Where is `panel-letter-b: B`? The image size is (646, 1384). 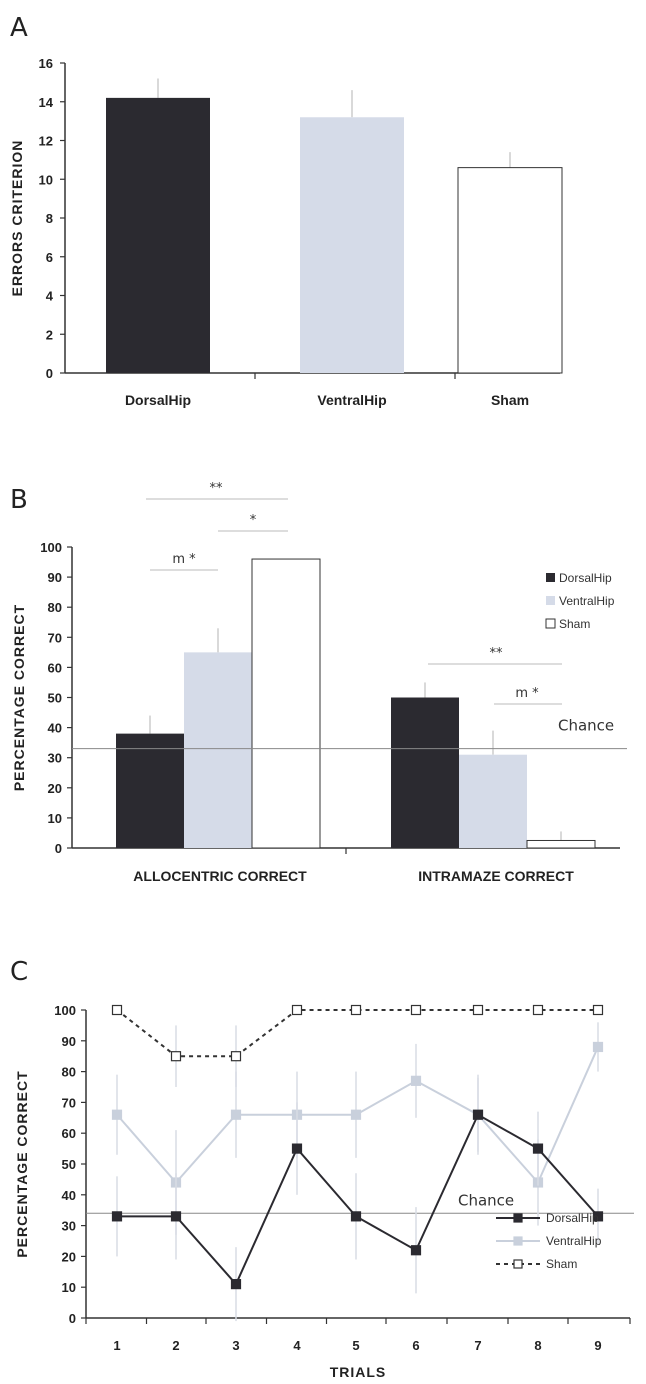 panel-letter-b: B is located at coordinates (19, 500).